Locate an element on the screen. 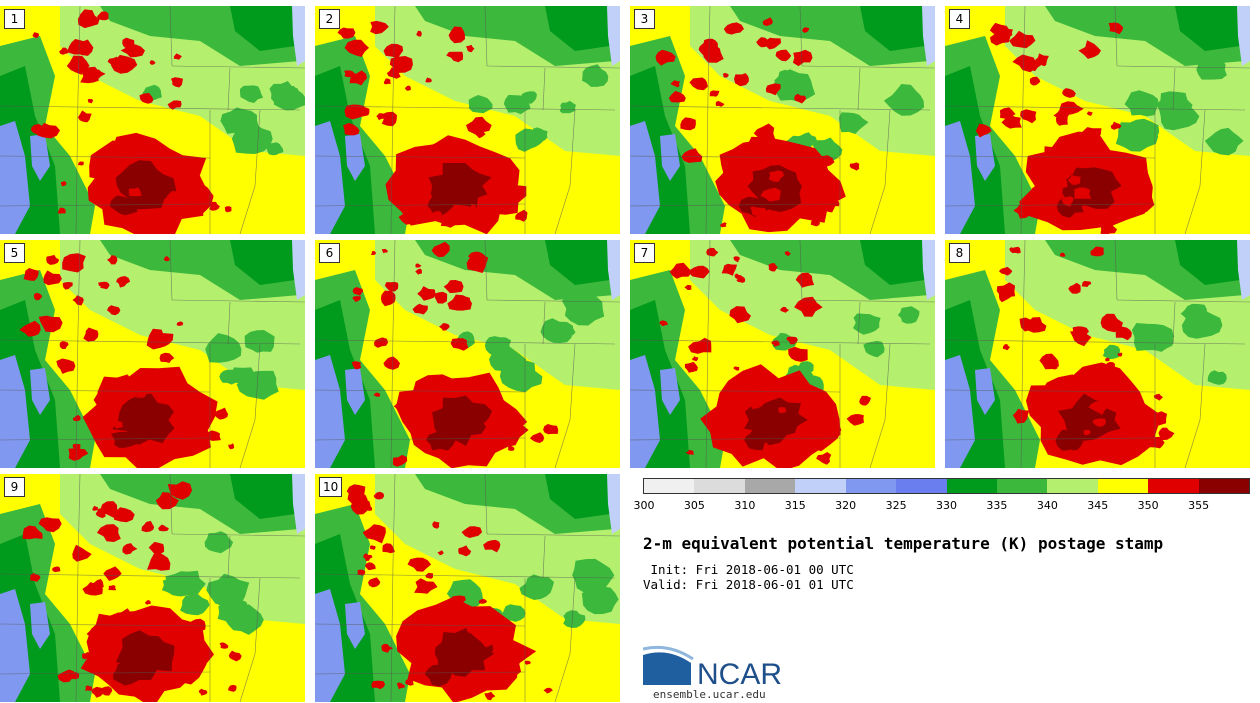  colorbar-tick-label: 315 is located at coordinates (795, 505).